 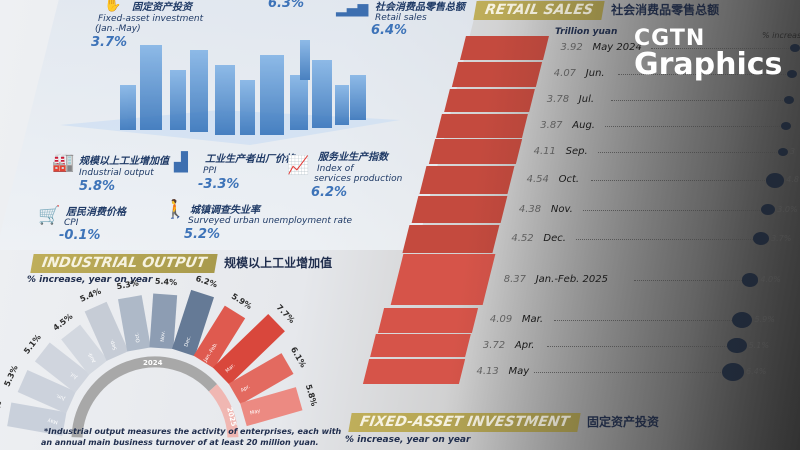 What do you see at coordinates (166, 282) in the screenshot?
I see `industrial-value-label-6: 5.4%` at bounding box center [166, 282].